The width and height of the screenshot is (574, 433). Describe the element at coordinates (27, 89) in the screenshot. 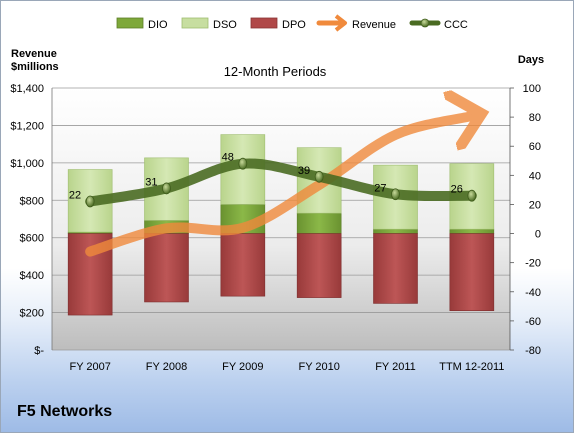

I see `left-tick-label: $1,400` at that location.